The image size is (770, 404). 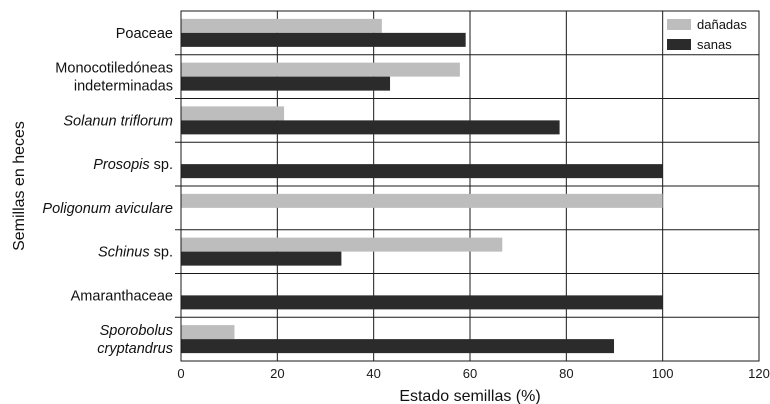 I want to click on category-label: Prosopis sp., so click(x=133, y=165).